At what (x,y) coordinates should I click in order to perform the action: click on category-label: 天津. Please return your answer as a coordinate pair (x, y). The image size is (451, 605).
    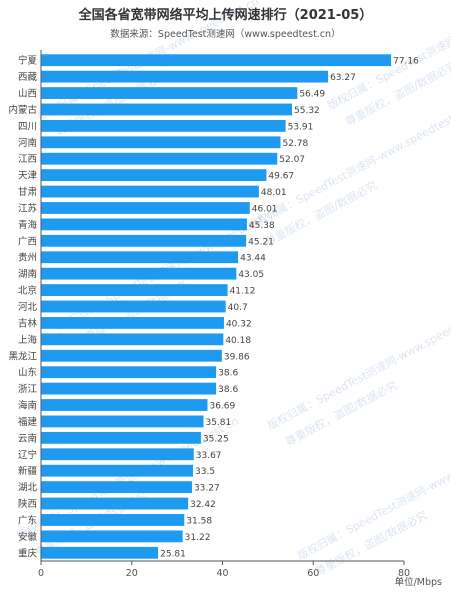
    Looking at the image, I should click on (28, 176).